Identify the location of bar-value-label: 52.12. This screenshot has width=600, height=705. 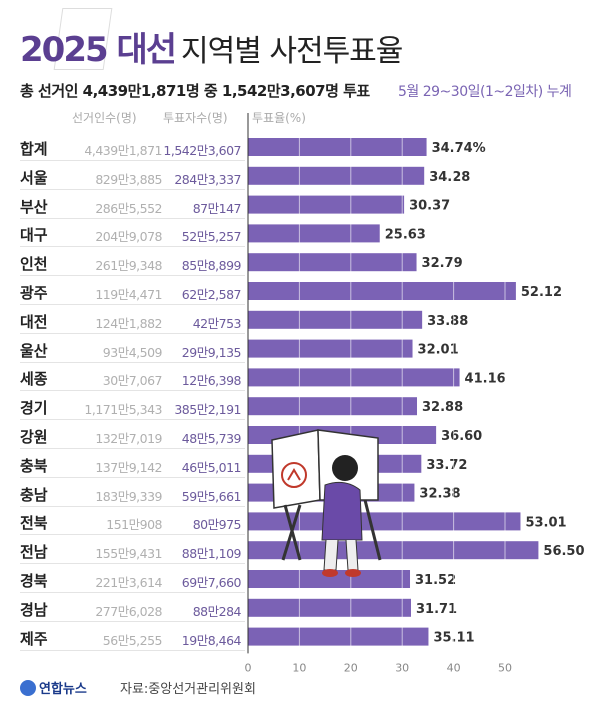
(541, 292).